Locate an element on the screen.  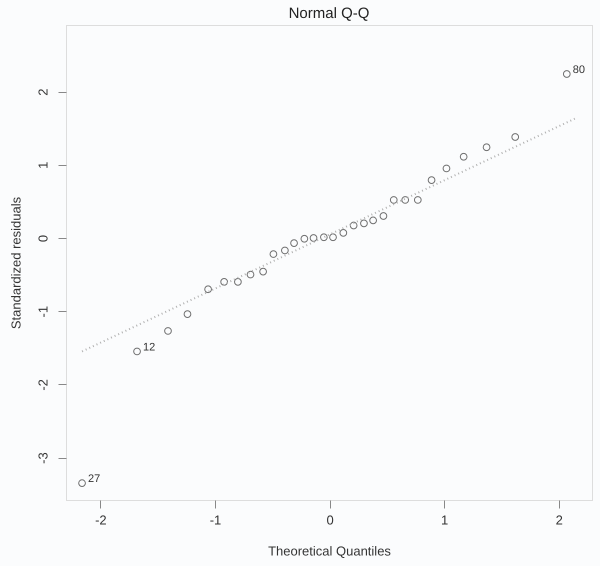
chart-title: Normal Q-Q is located at coordinates (329, 13).